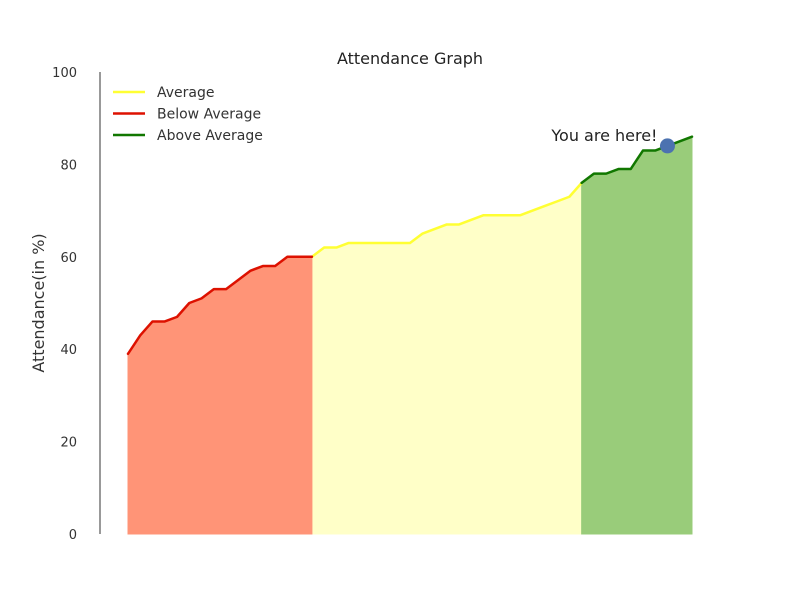  What do you see at coordinates (410, 58) in the screenshot?
I see `chart-title: Attendance Graph` at bounding box center [410, 58].